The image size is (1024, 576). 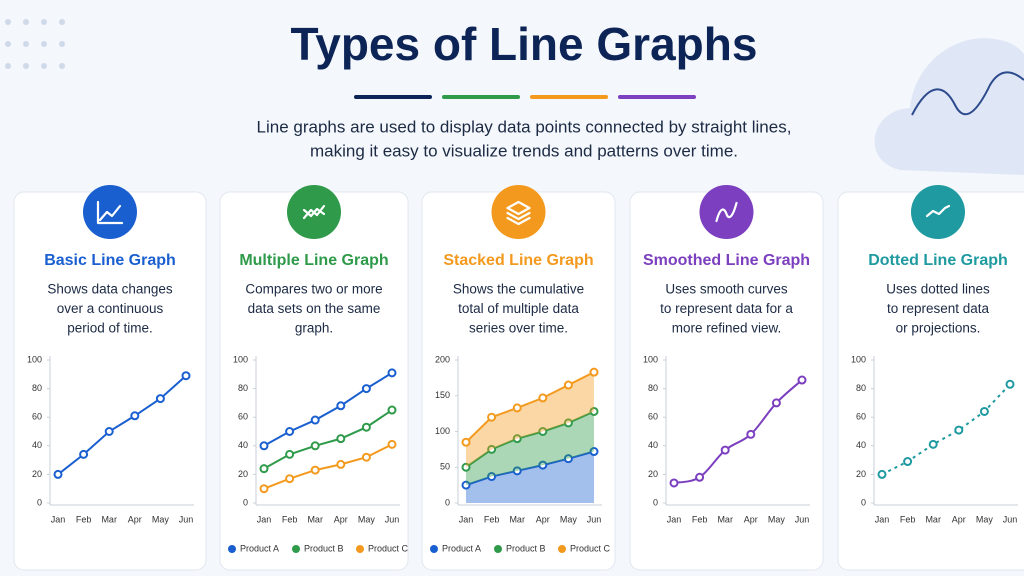 What do you see at coordinates (110, 260) in the screenshot?
I see `card-title: Basic Line Graph` at bounding box center [110, 260].